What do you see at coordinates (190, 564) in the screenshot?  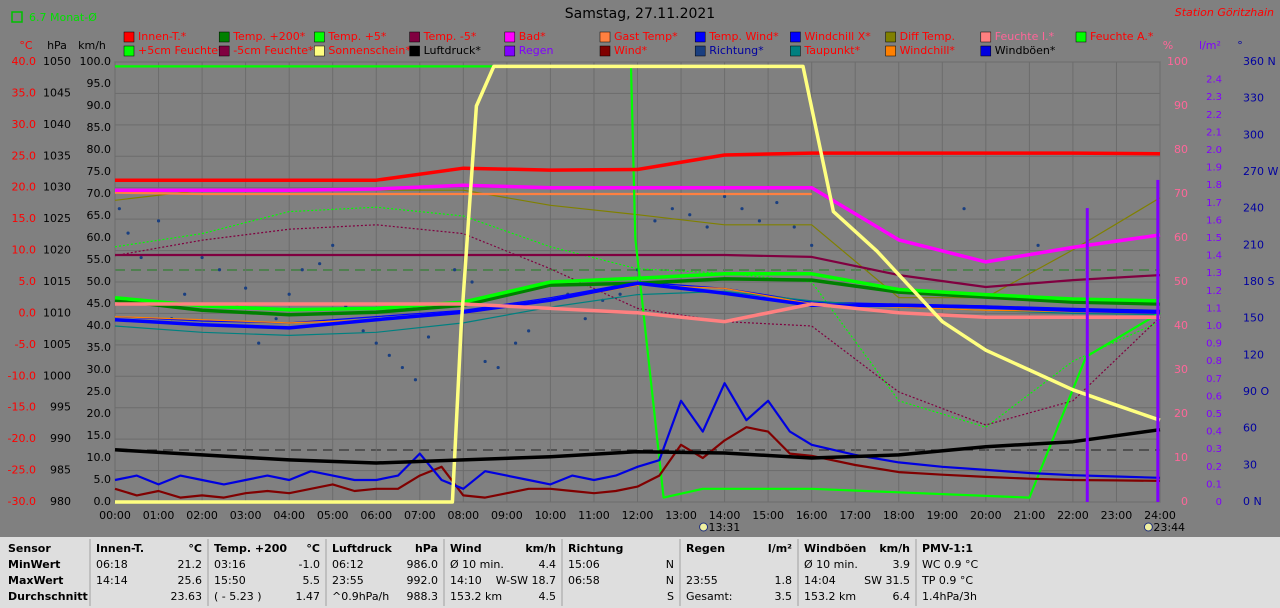 I see `stat-value: 21.2` at bounding box center [190, 564].